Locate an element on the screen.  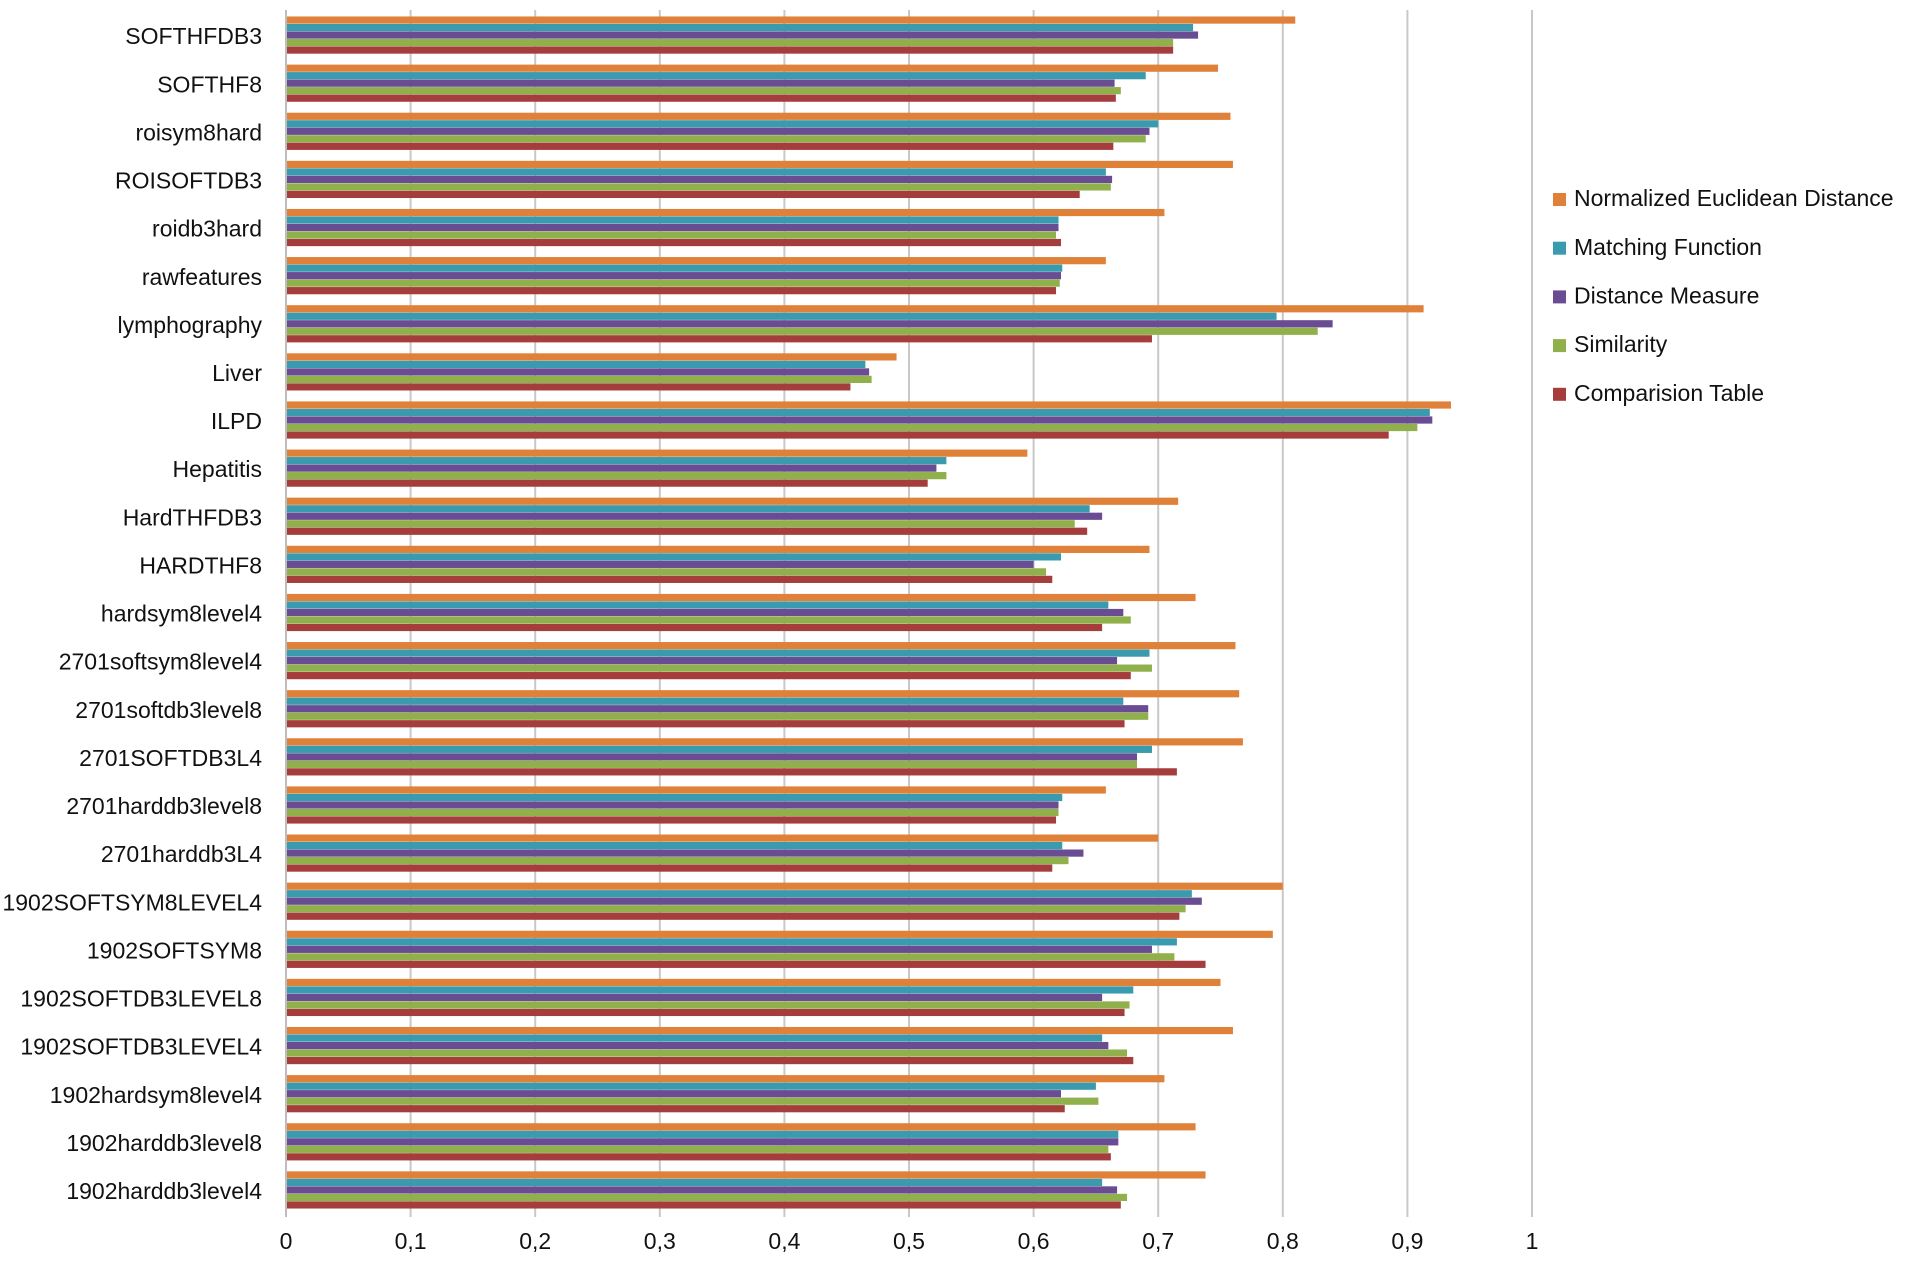
category-label: roidb3hard is located at coordinates (207, 229).